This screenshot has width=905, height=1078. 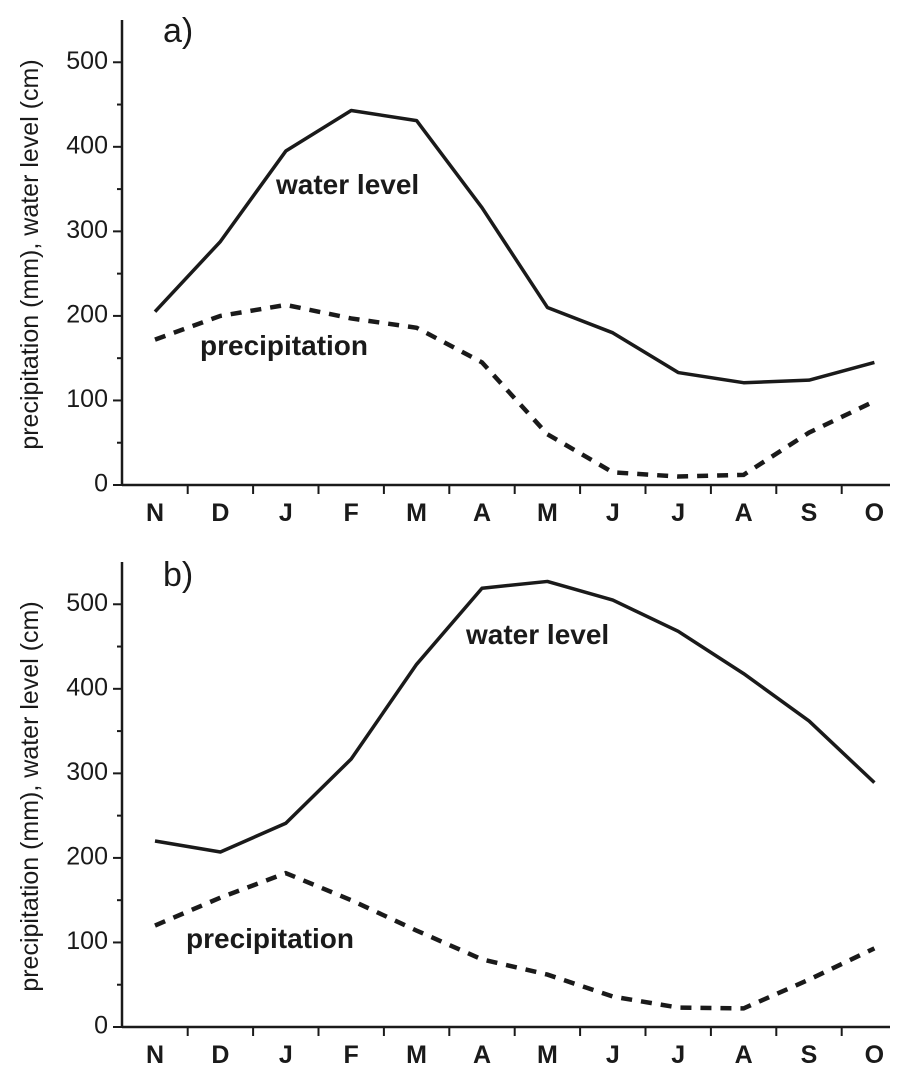 I want to click on panel-label: a), so click(x=178, y=31).